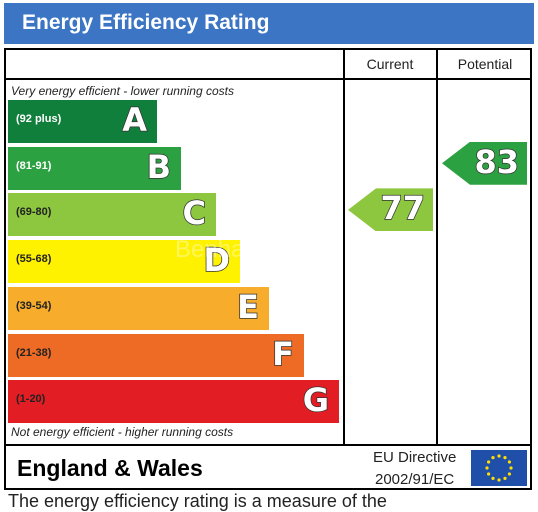 The image size is (538, 512). What do you see at coordinates (268, 445) in the screenshot?
I see `footer-divider` at bounding box center [268, 445].